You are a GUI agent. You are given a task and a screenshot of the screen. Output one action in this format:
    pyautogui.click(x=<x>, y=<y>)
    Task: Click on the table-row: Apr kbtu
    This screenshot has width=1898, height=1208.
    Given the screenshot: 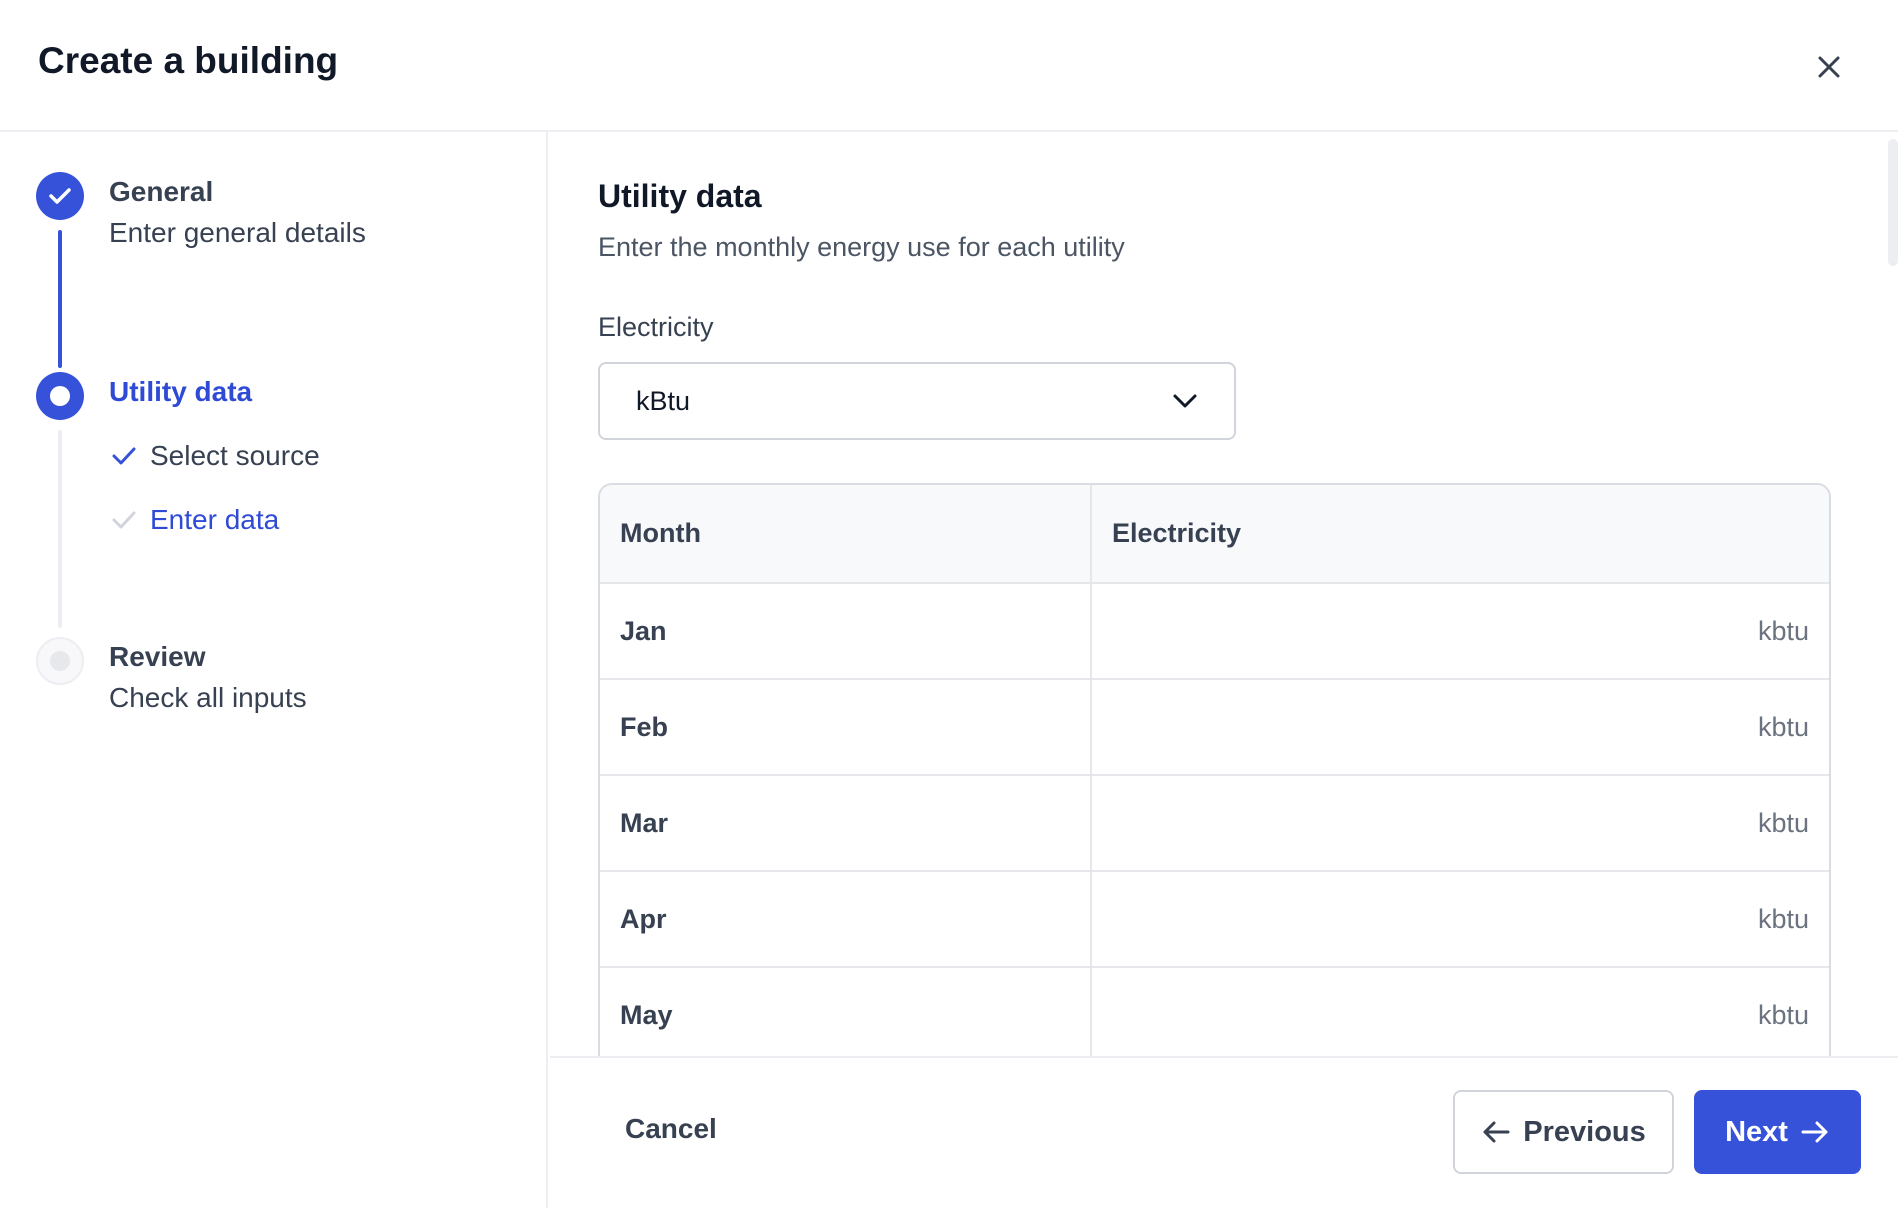 What is the action you would take?
    pyautogui.click(x=1214, y=918)
    